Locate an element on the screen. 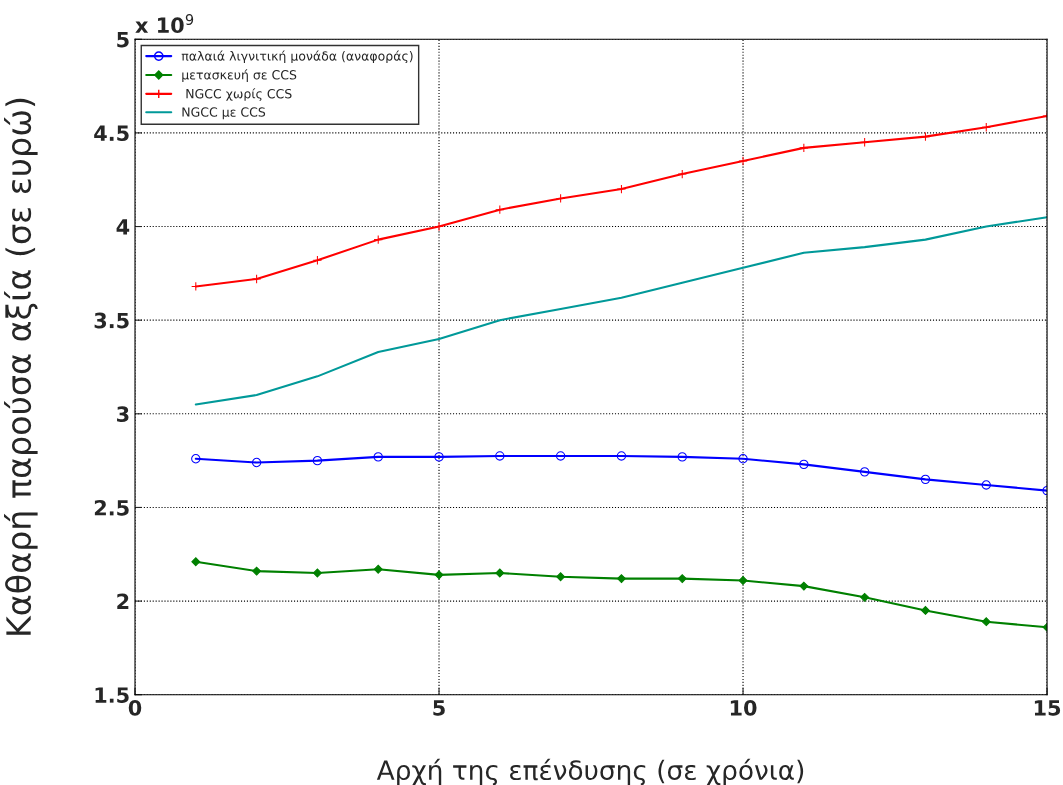 The height and width of the screenshot is (785, 1063). y-axis-title: Καθαρή παρούσα αξία (σε ευρώ) is located at coordinates (21, 366).